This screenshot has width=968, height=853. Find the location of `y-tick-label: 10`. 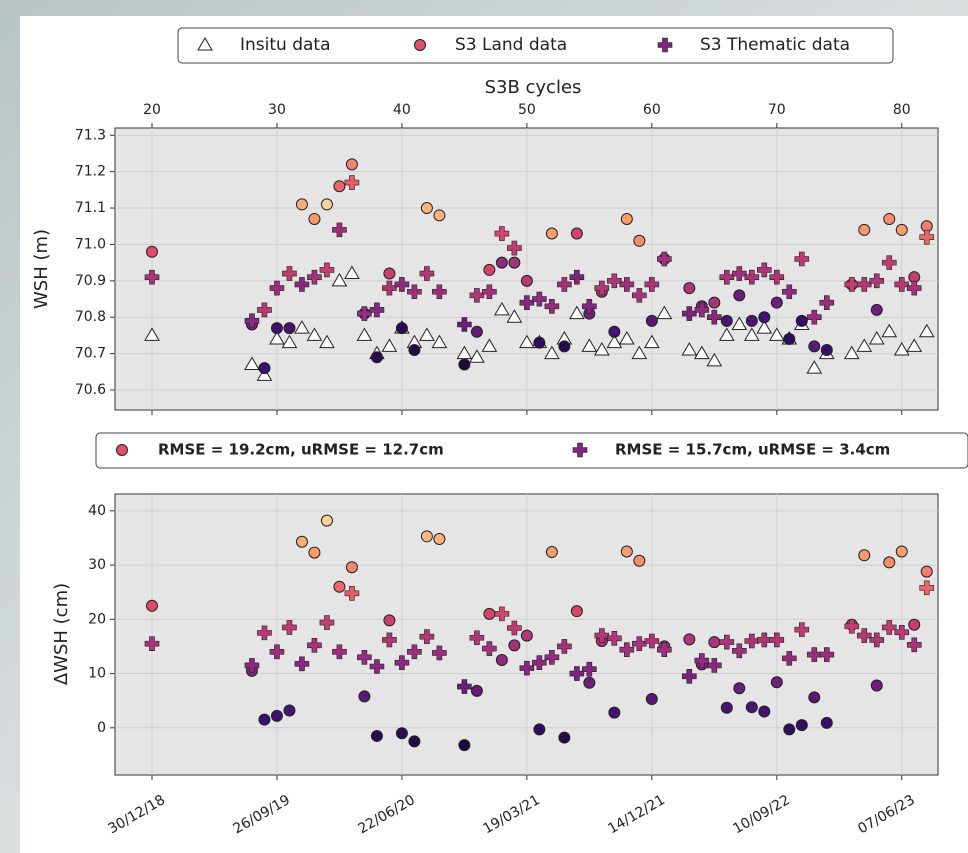

y-tick-label: 10 is located at coordinates (97, 674).